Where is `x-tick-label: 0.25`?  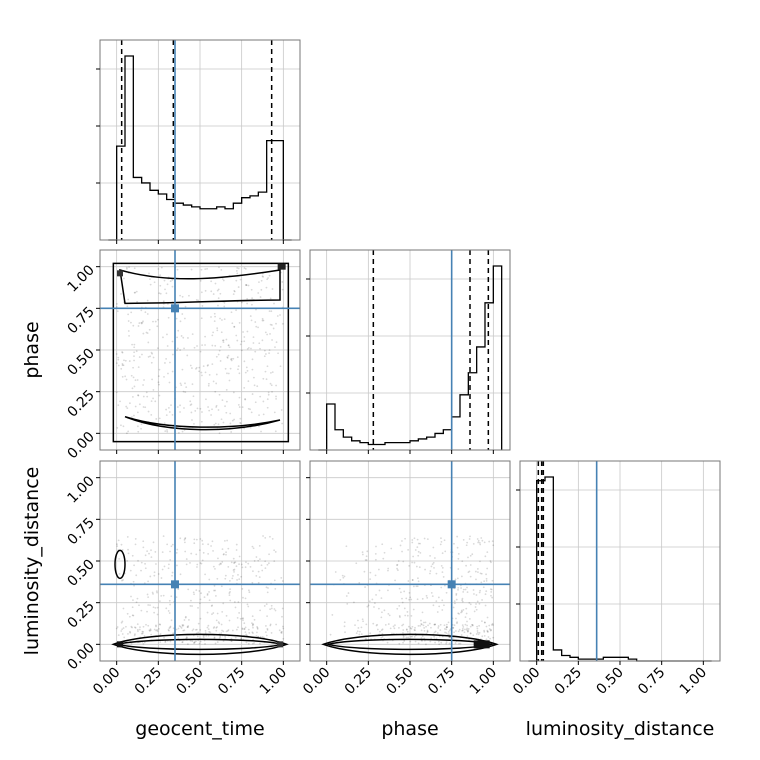 x-tick-label: 0.25 is located at coordinates (358, 681).